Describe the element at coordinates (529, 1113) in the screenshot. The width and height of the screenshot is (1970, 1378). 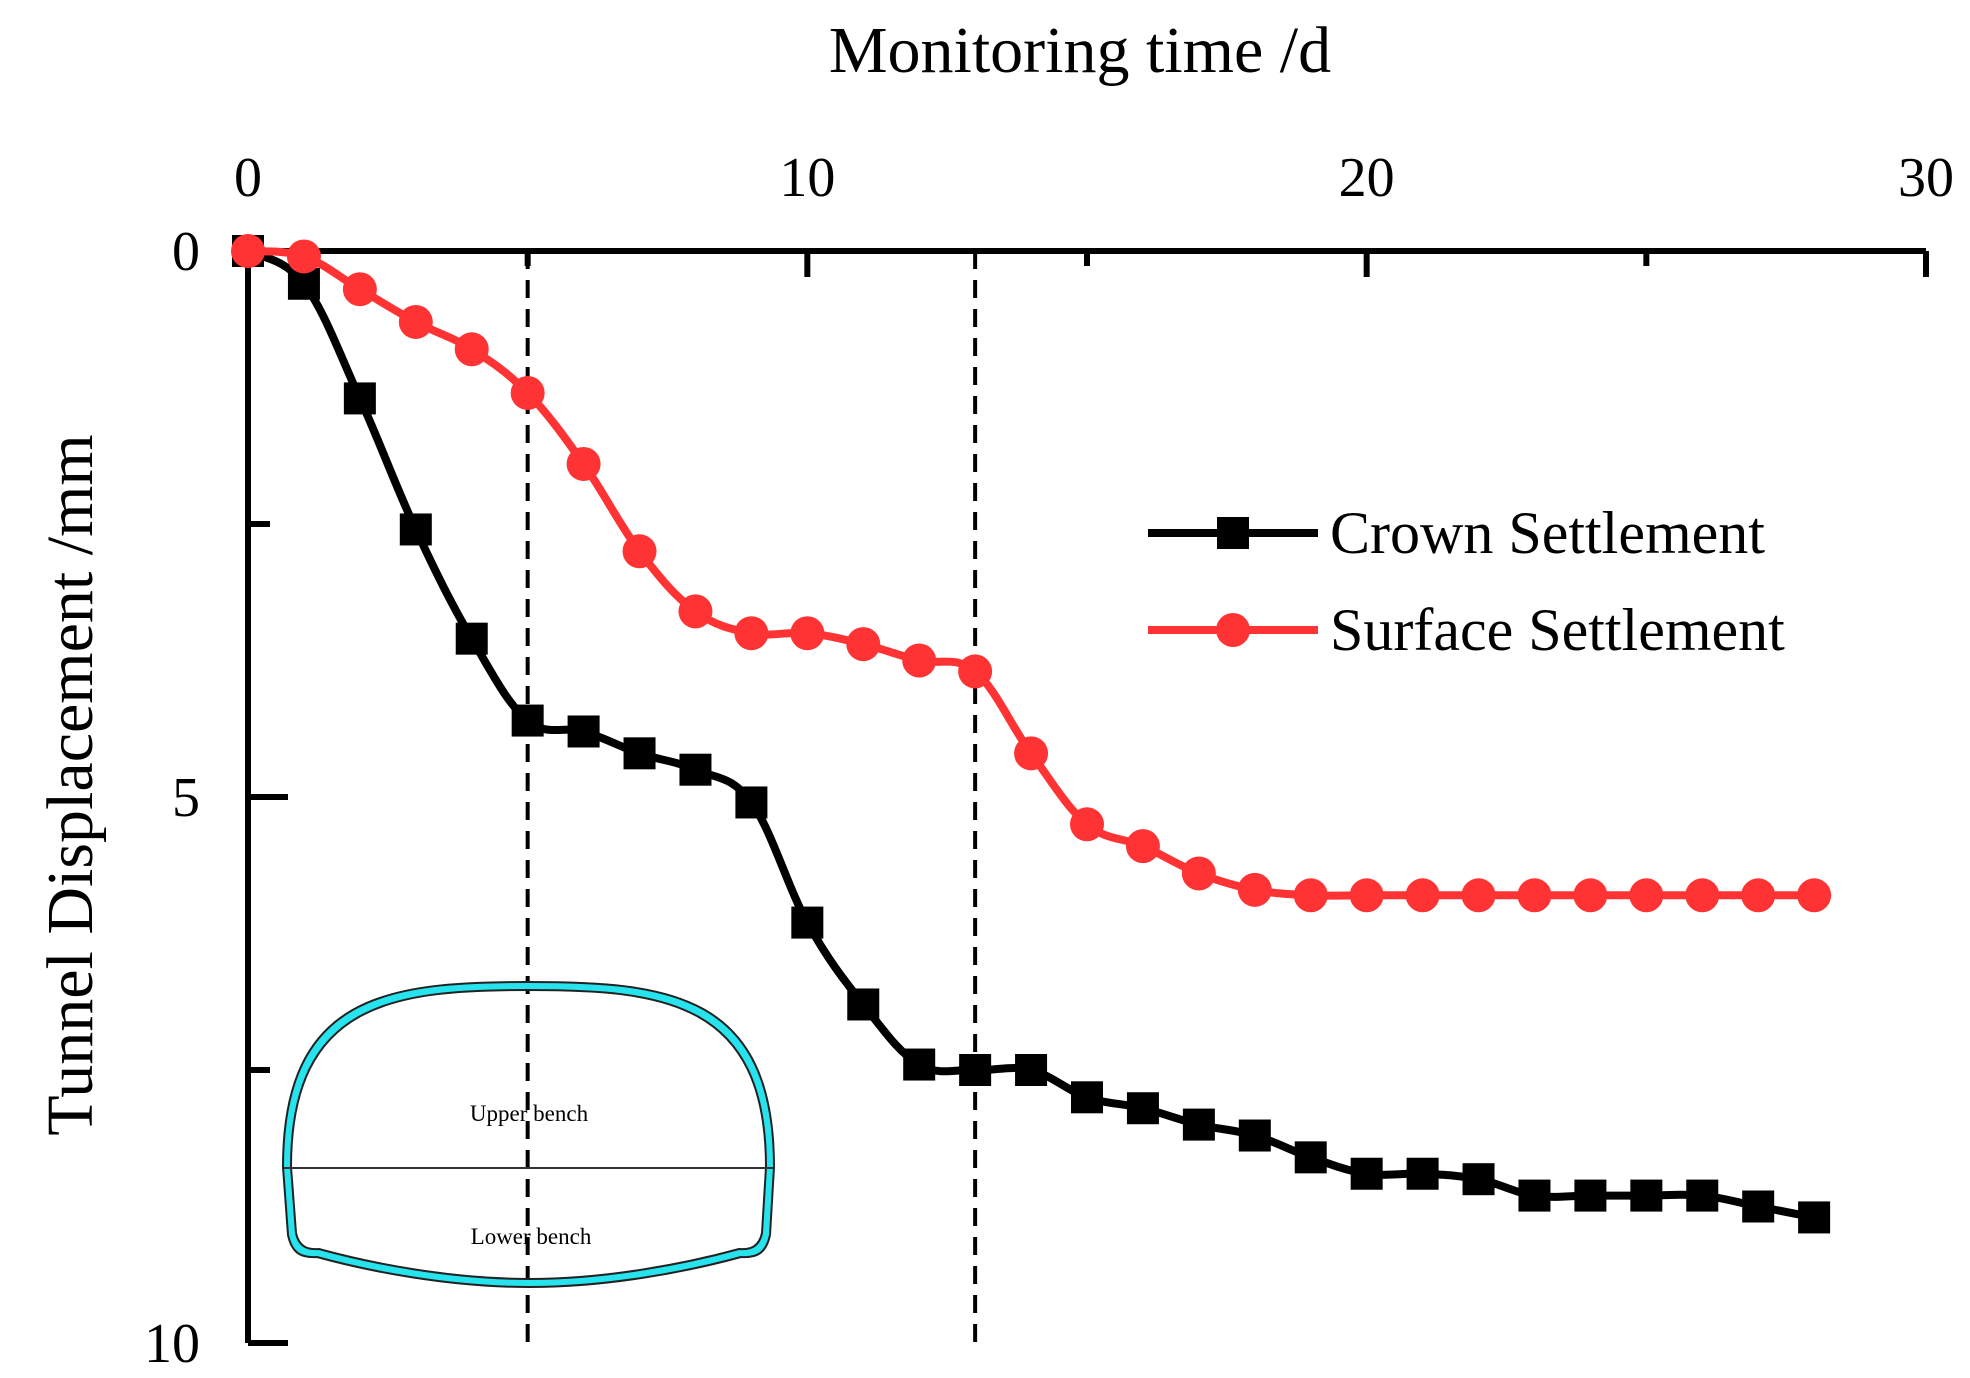
I see `upper-bench-label: Upper bench` at that location.